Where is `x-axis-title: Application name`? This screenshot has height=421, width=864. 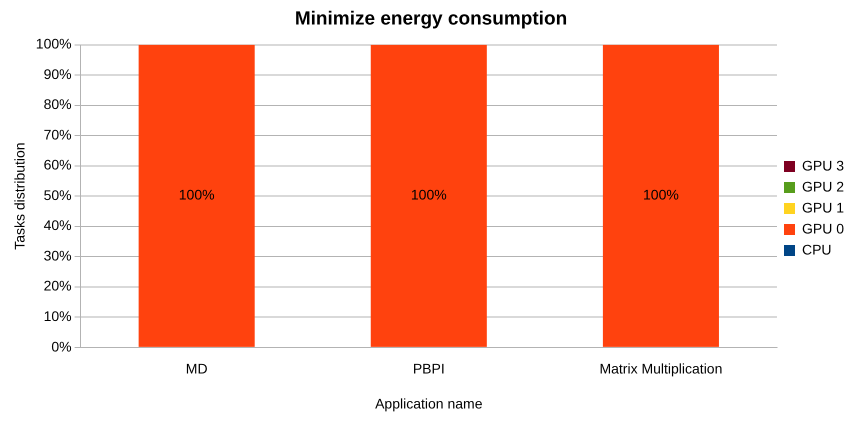 x-axis-title: Application name is located at coordinates (429, 403).